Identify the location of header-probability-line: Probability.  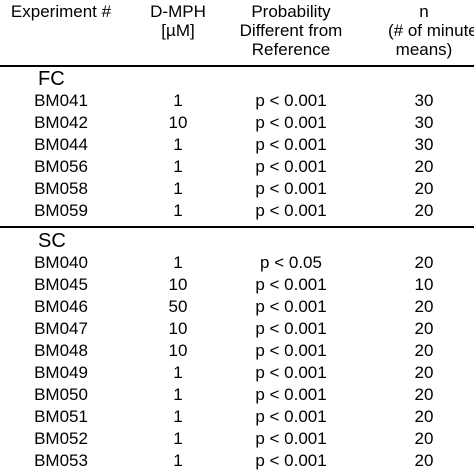
(291, 11).